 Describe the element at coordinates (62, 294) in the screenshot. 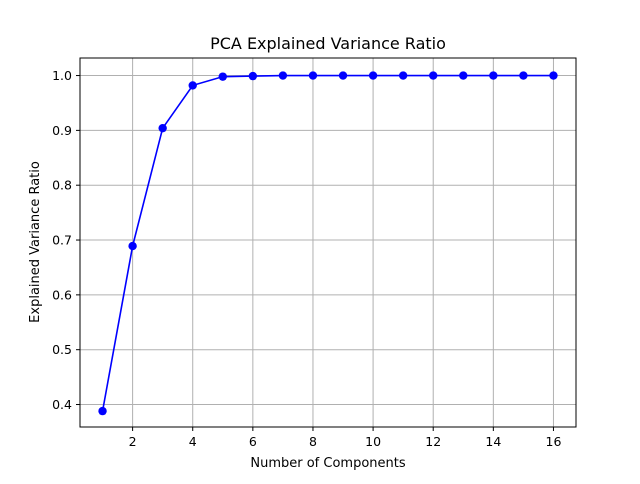

I see `y-tick-label: 0.6` at that location.